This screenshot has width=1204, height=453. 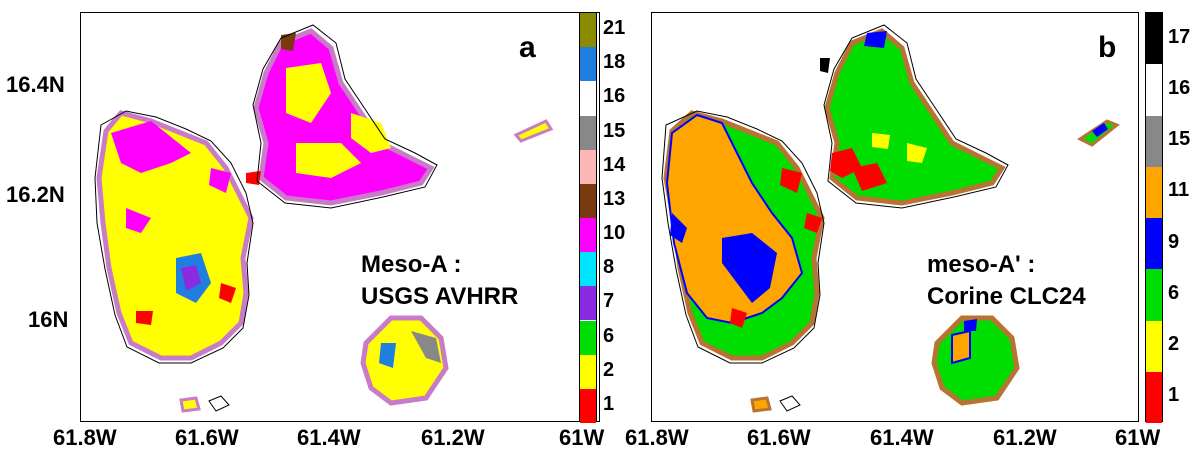 What do you see at coordinates (1006, 296) in the screenshot?
I see `caption-b-line2: Corine CLC24` at bounding box center [1006, 296].